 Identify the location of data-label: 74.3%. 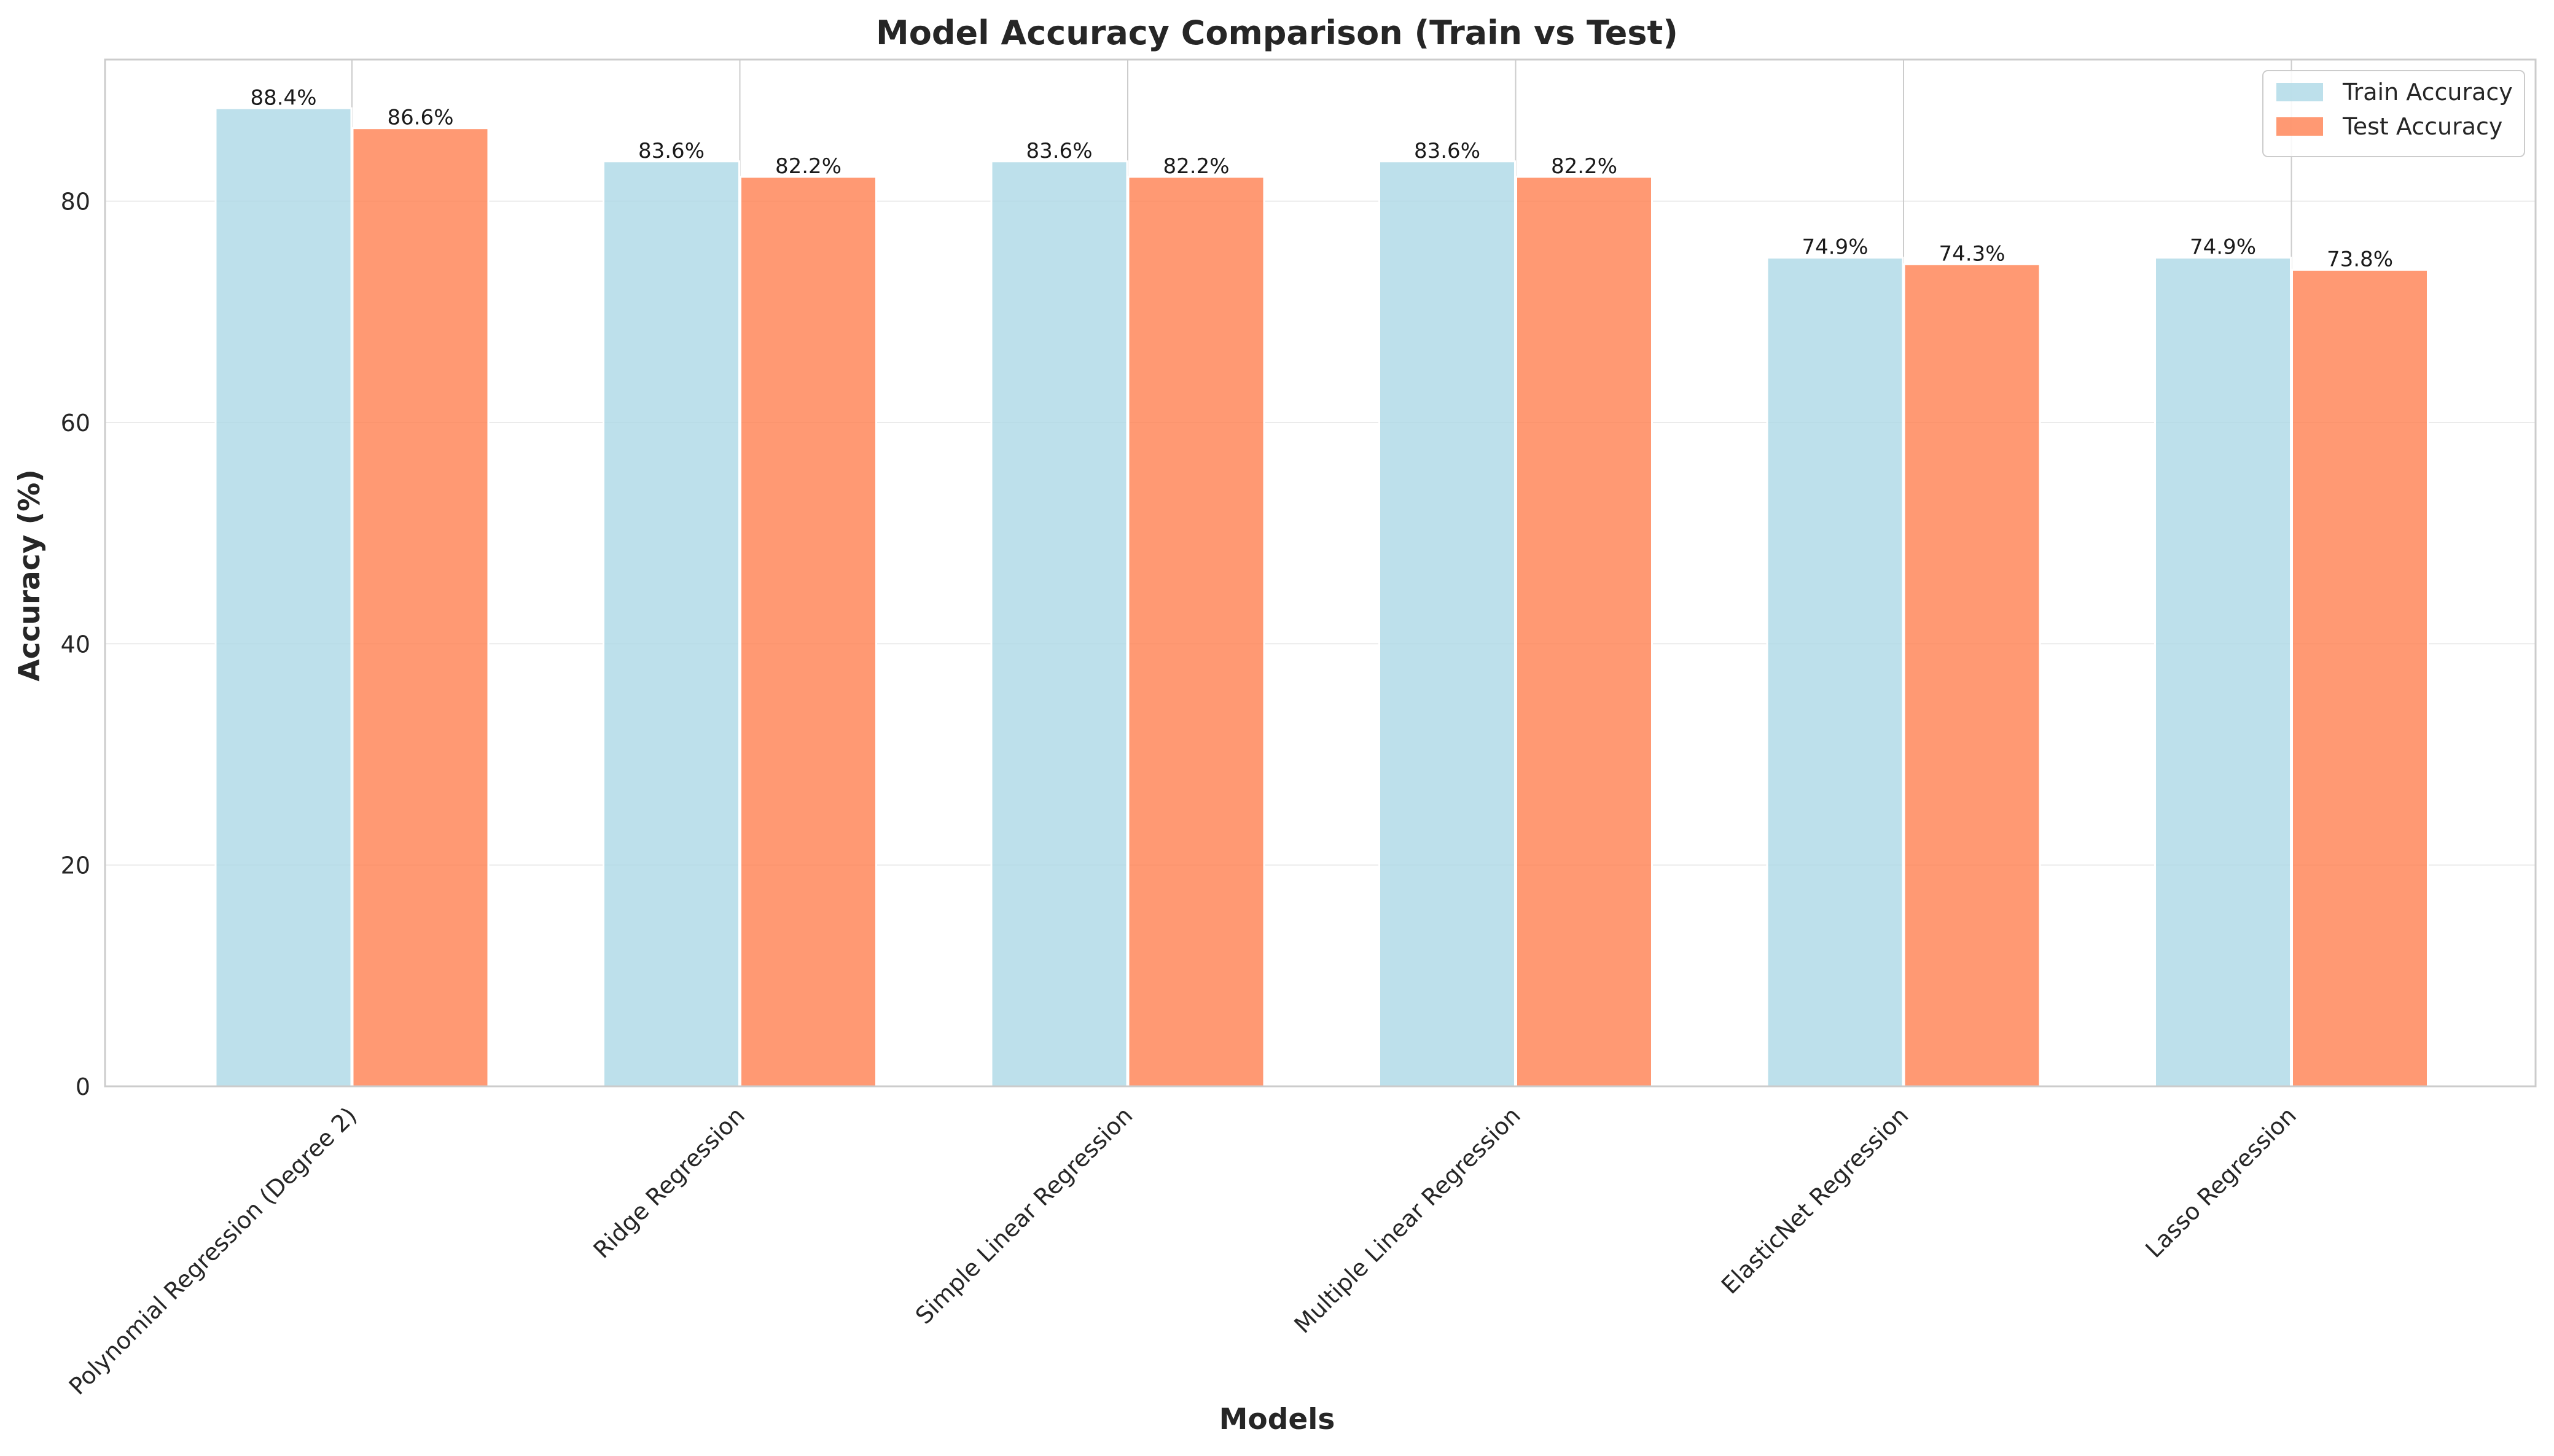
(1972, 253).